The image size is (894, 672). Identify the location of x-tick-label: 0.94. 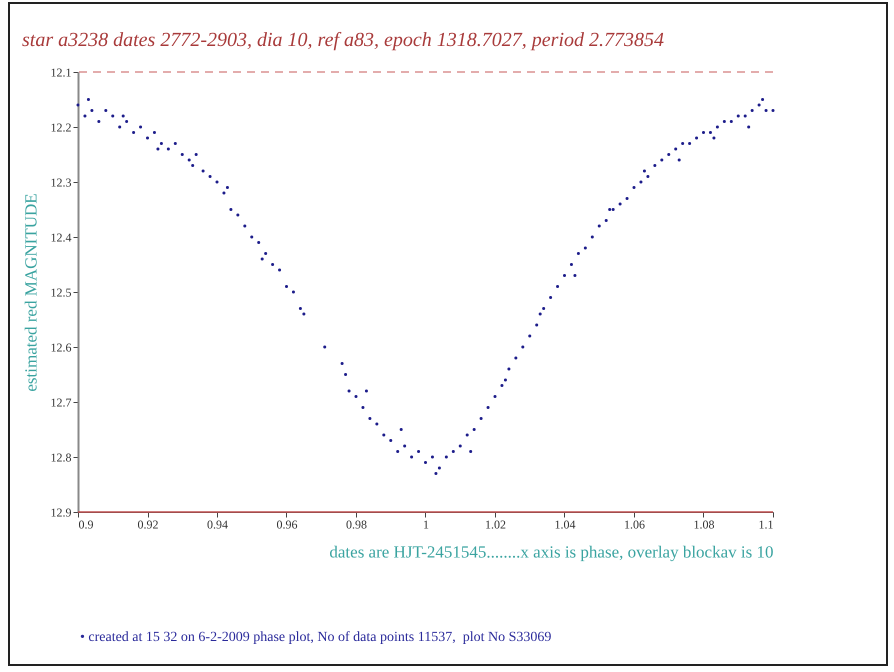
(217, 525).